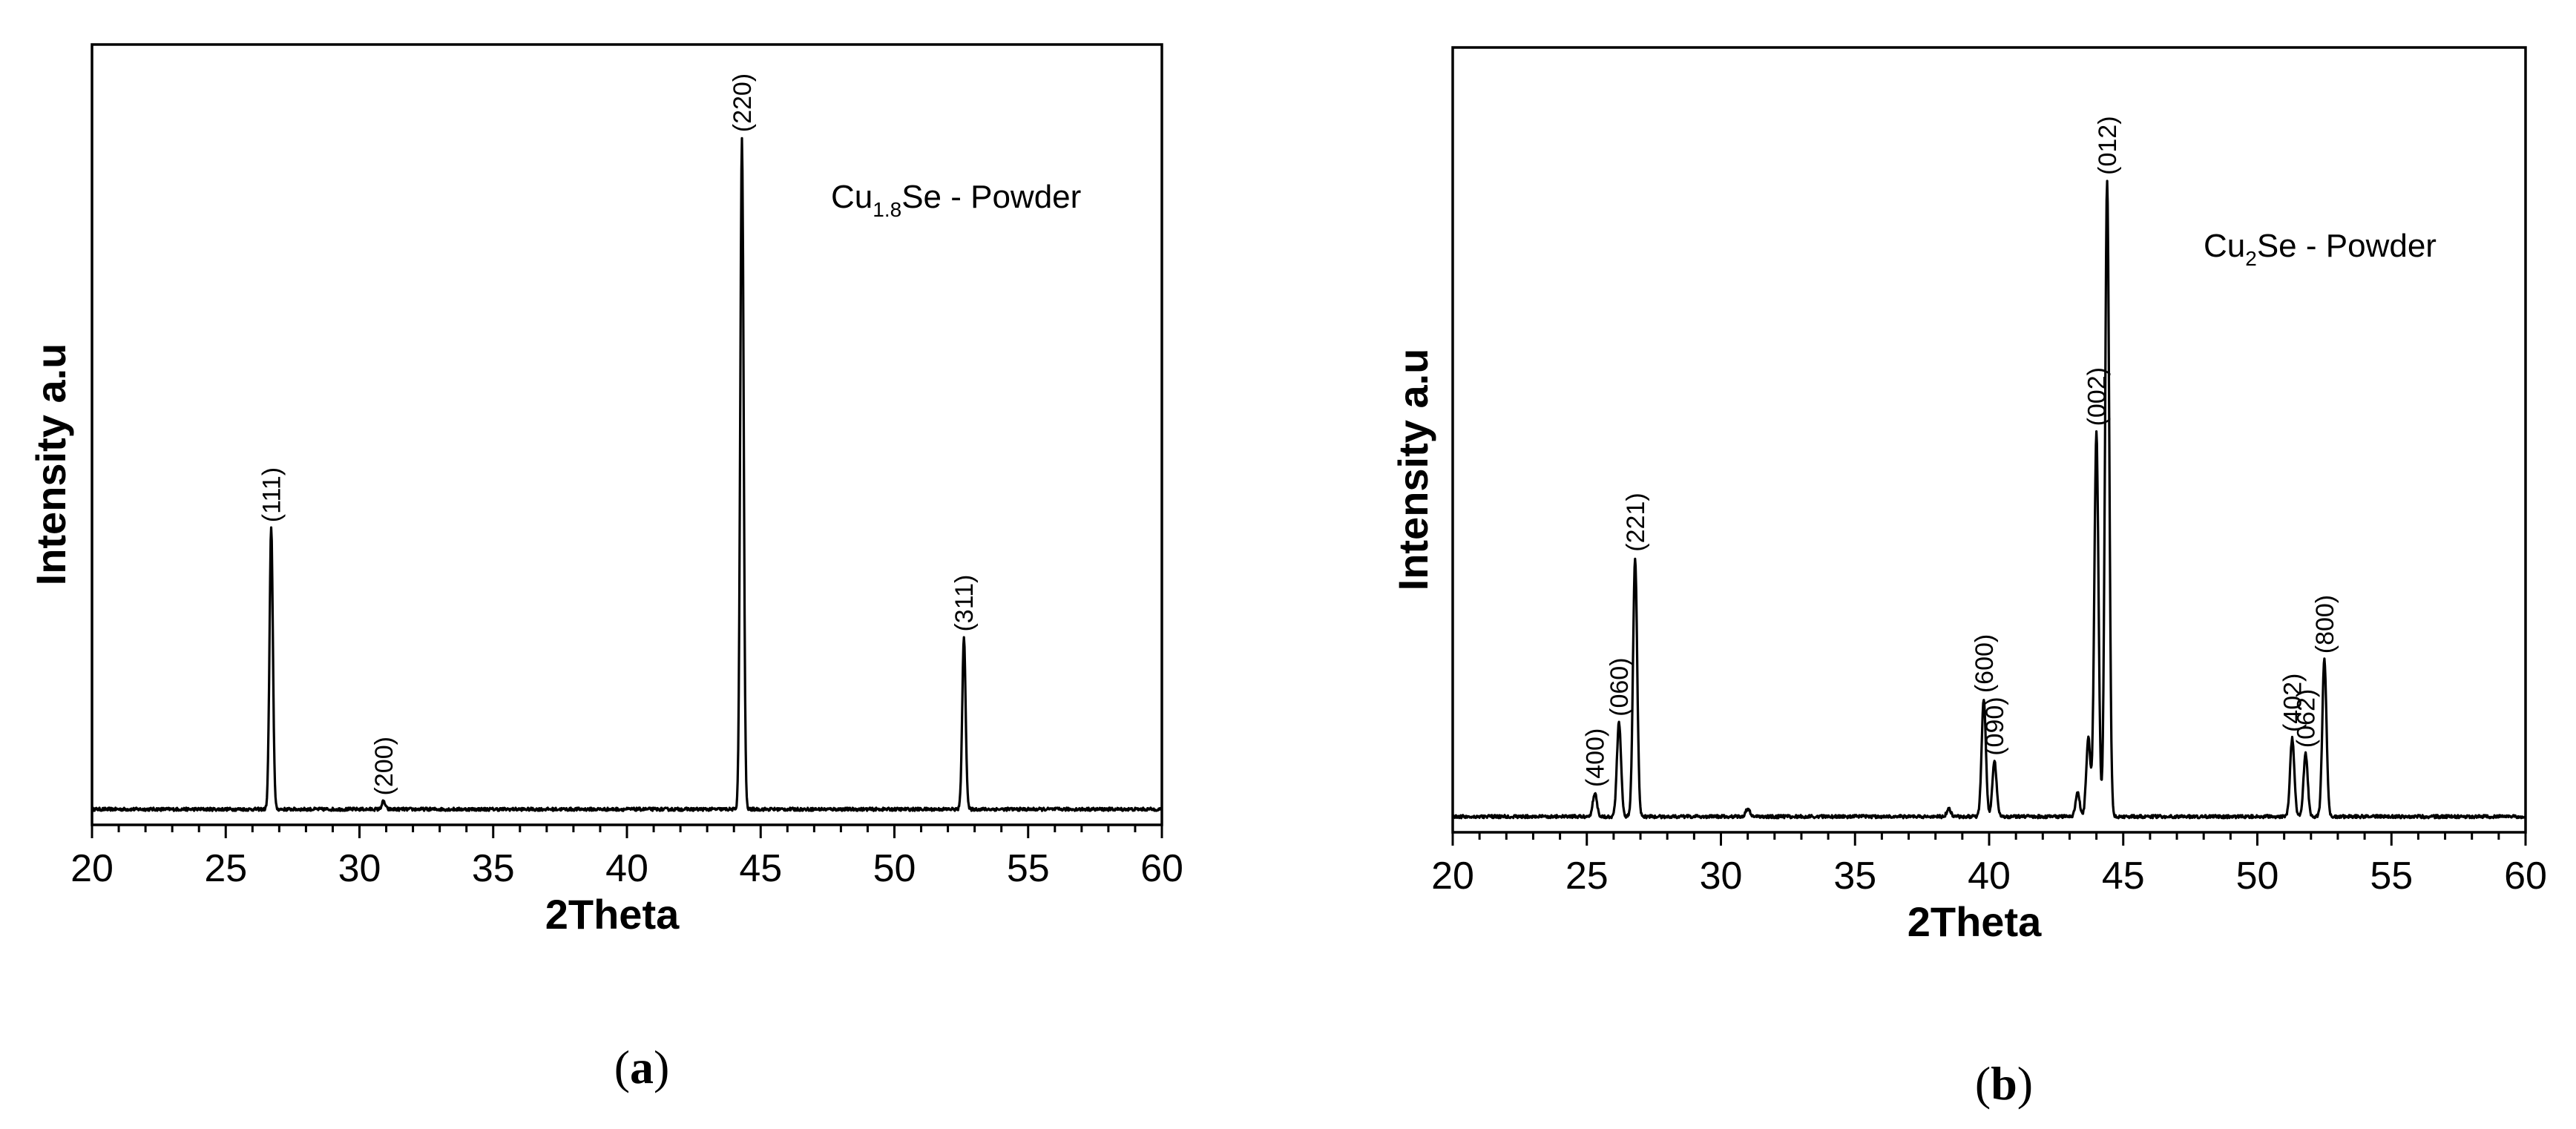 This screenshot has height=1129, width=2576. What do you see at coordinates (1596, 757) in the screenshot?
I see `peak-label: (400)` at bounding box center [1596, 757].